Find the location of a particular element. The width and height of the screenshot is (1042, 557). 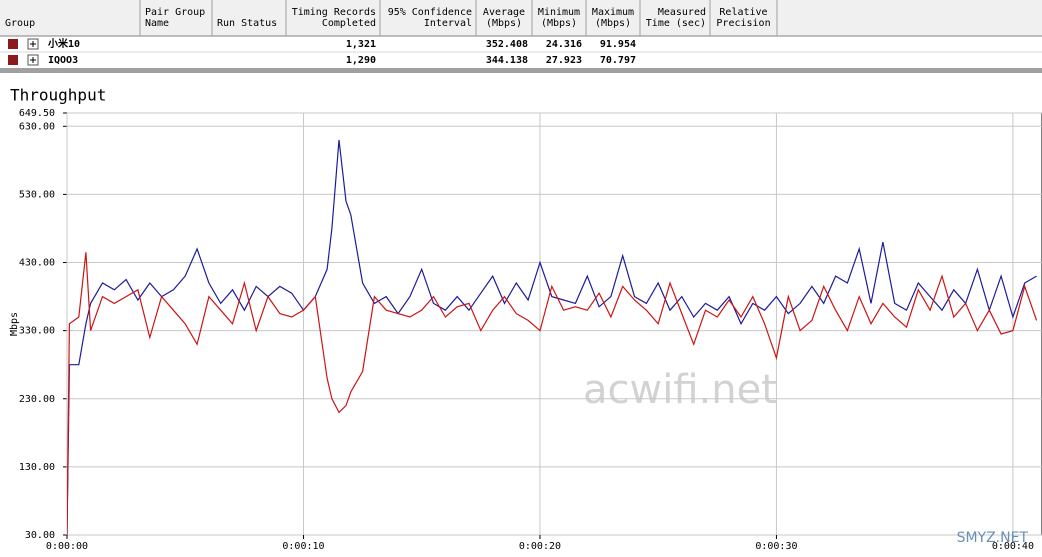

cell: 70.797 is located at coordinates (618, 60).